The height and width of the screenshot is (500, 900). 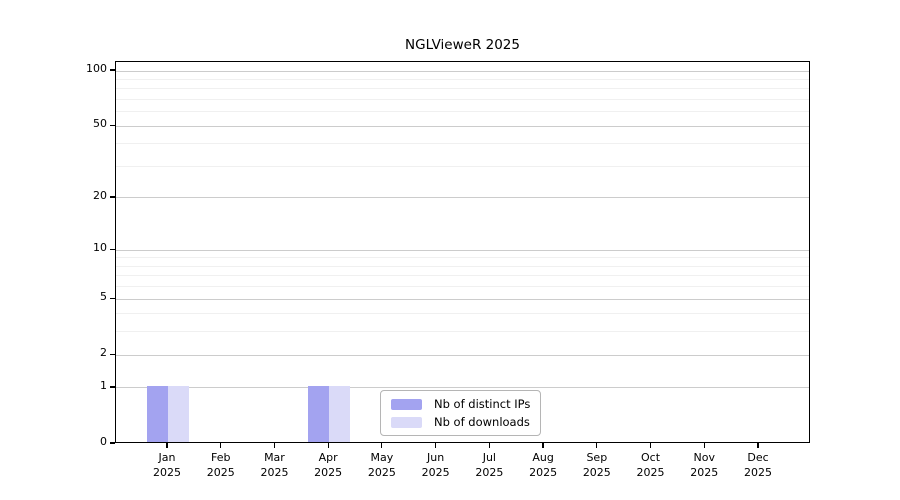 What do you see at coordinates (103, 353) in the screenshot?
I see `y-axis-tick-label: 2` at bounding box center [103, 353].